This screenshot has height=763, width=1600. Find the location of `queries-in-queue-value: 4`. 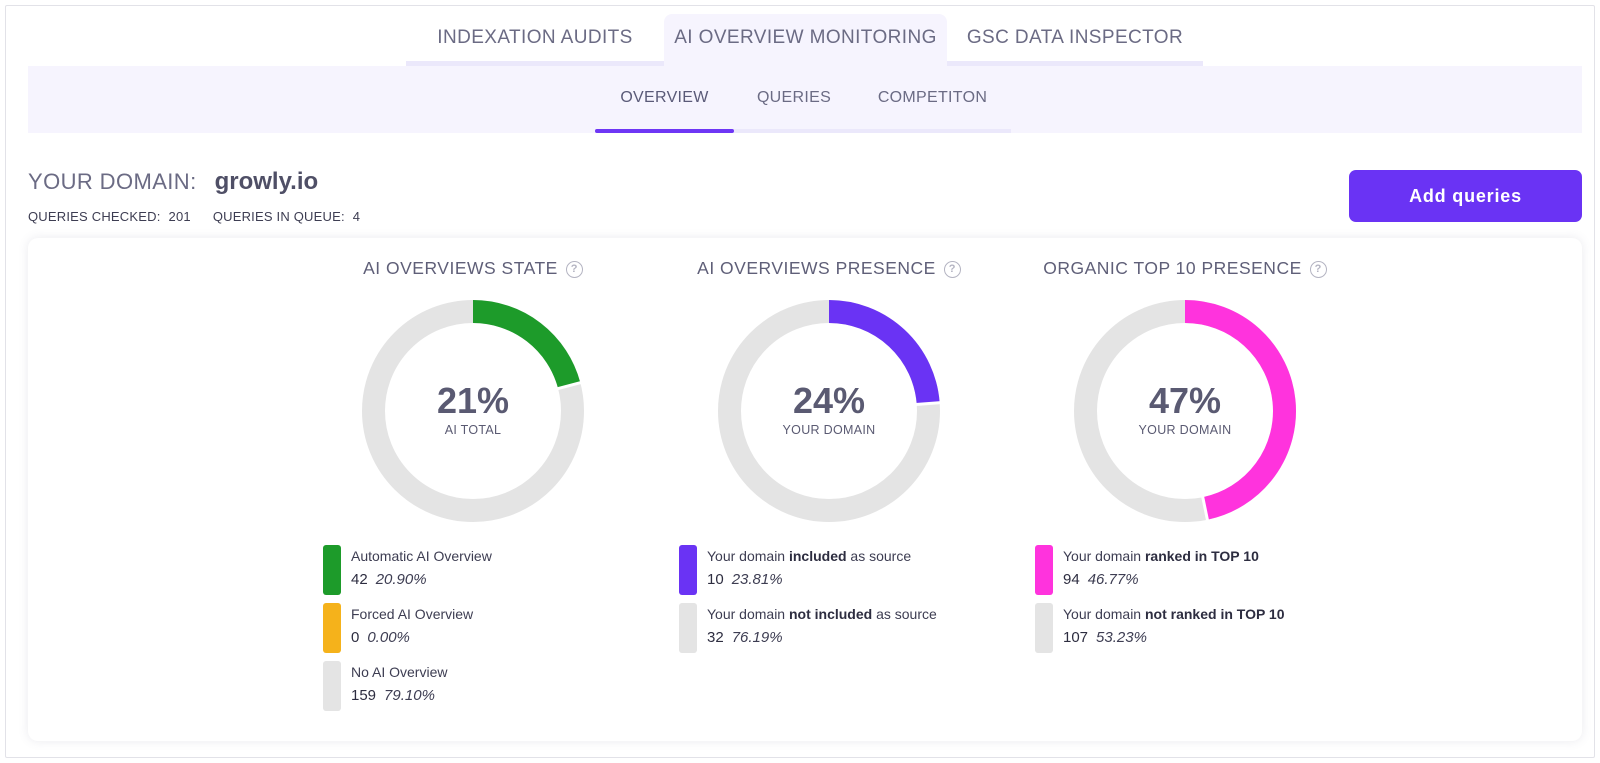

queries-in-queue-value: 4 is located at coordinates (356, 216).